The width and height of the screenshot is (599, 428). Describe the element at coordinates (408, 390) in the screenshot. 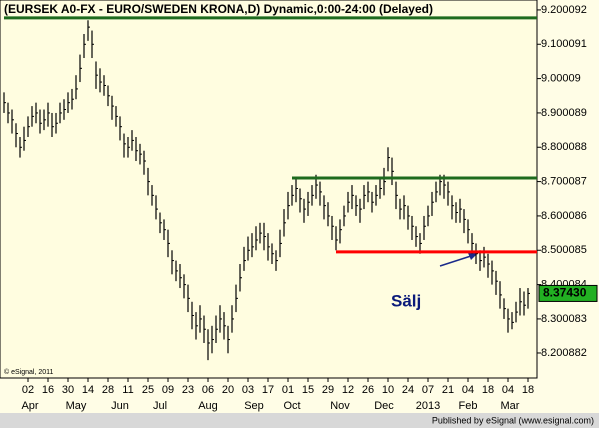

I see `x-tick-label: 24` at that location.